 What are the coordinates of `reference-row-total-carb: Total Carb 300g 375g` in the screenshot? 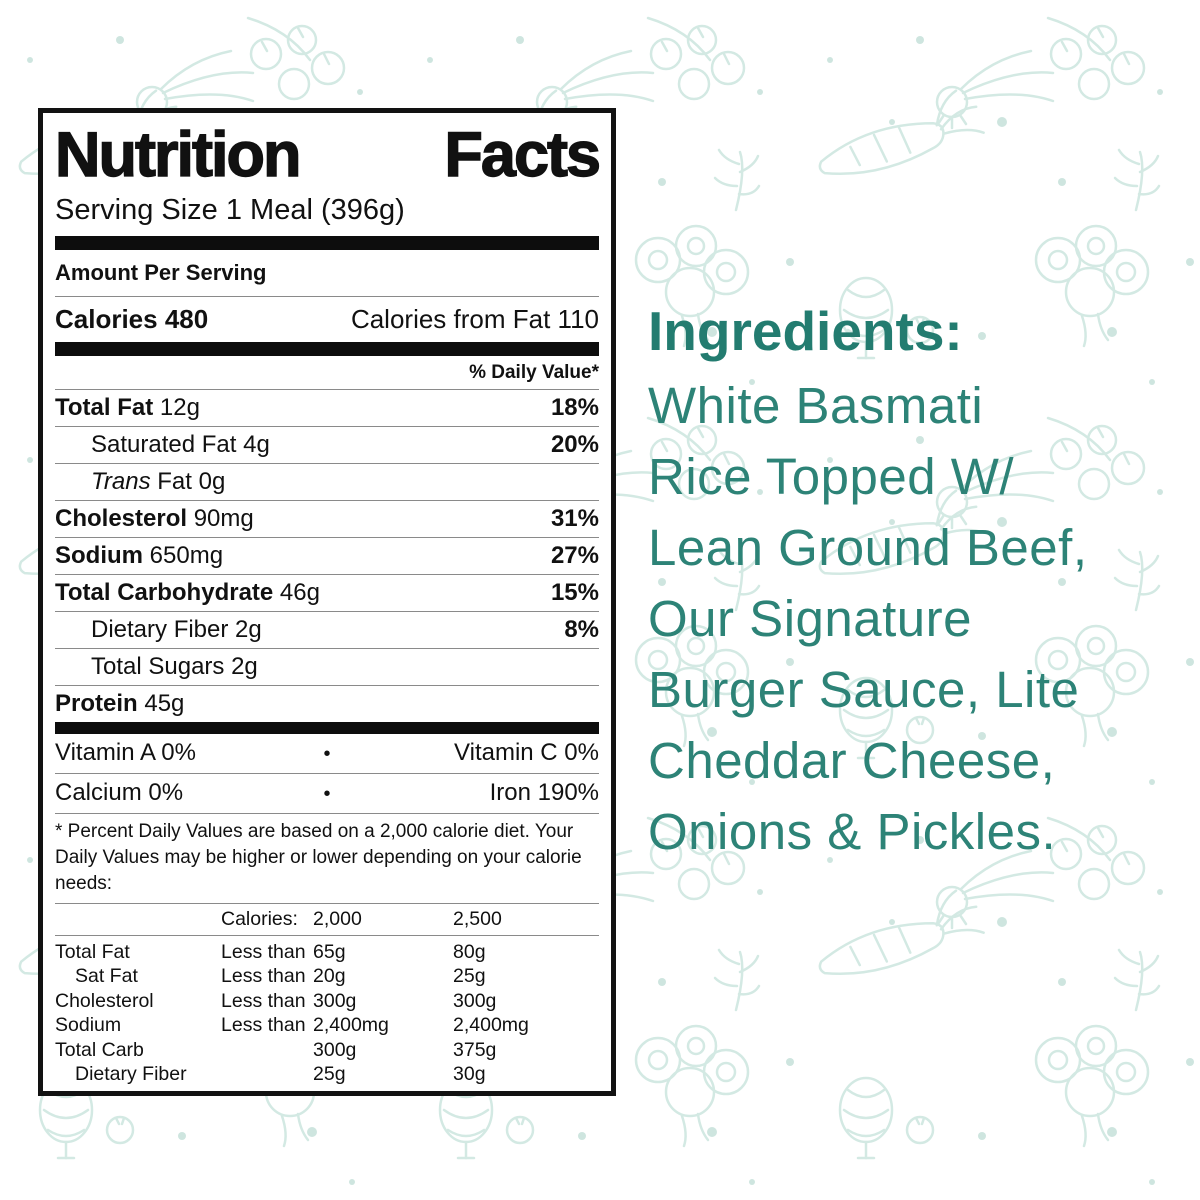 It's located at (276, 1049).